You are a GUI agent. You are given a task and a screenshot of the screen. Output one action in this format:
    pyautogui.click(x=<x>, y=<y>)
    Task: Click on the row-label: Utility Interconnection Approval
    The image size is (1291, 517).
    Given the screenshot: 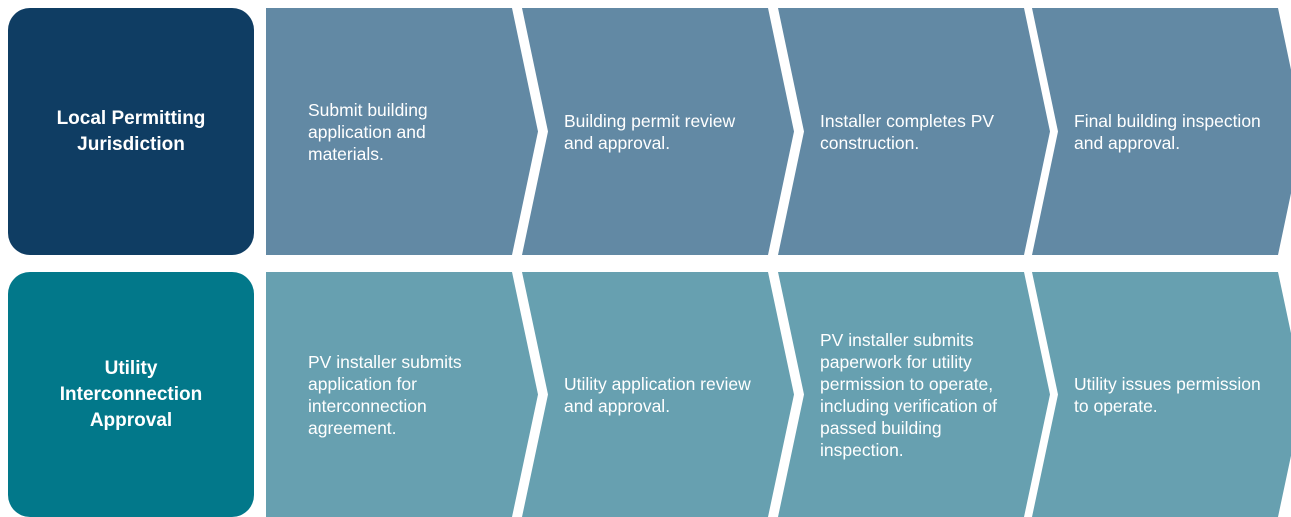 What is the action you would take?
    pyautogui.click(x=131, y=394)
    